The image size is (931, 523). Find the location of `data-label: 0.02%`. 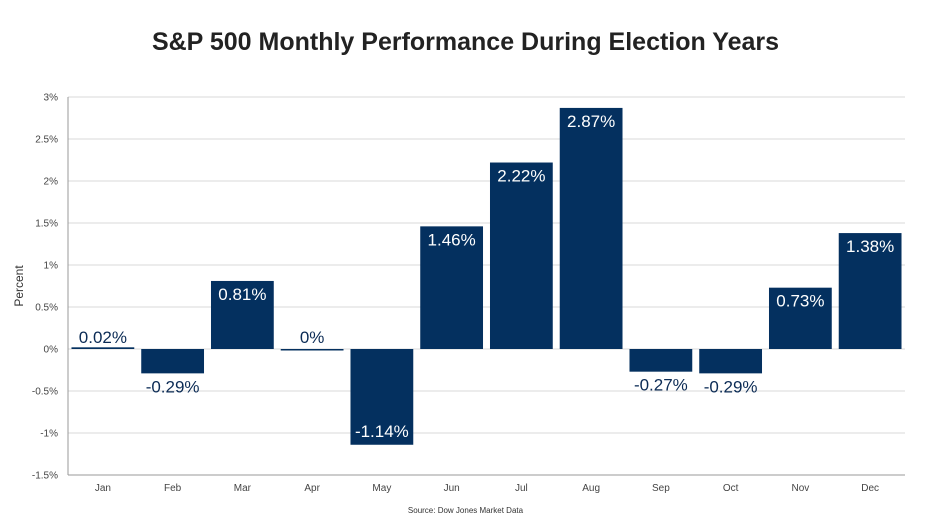

data-label: 0.02% is located at coordinates (103, 337).